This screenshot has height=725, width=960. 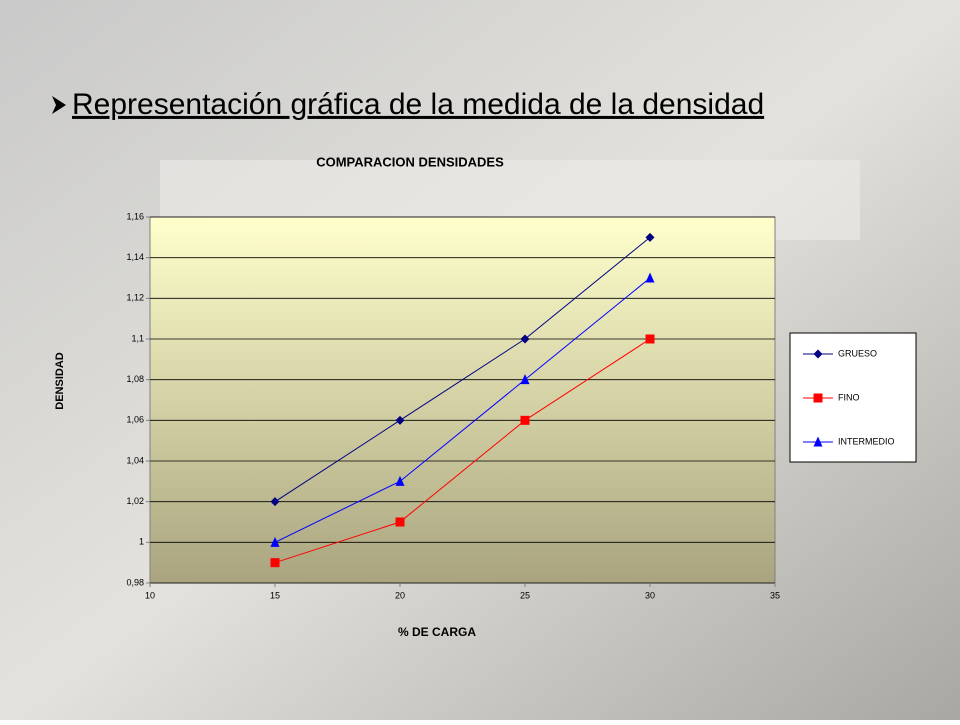 What do you see at coordinates (775, 595) in the screenshot?
I see `x-tick-label: 35` at bounding box center [775, 595].